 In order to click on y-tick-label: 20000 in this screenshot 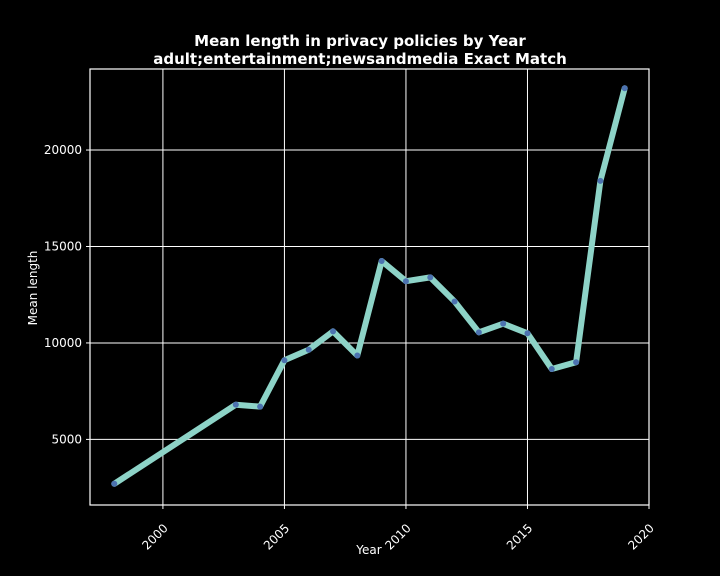, I will do `click(63, 150)`.